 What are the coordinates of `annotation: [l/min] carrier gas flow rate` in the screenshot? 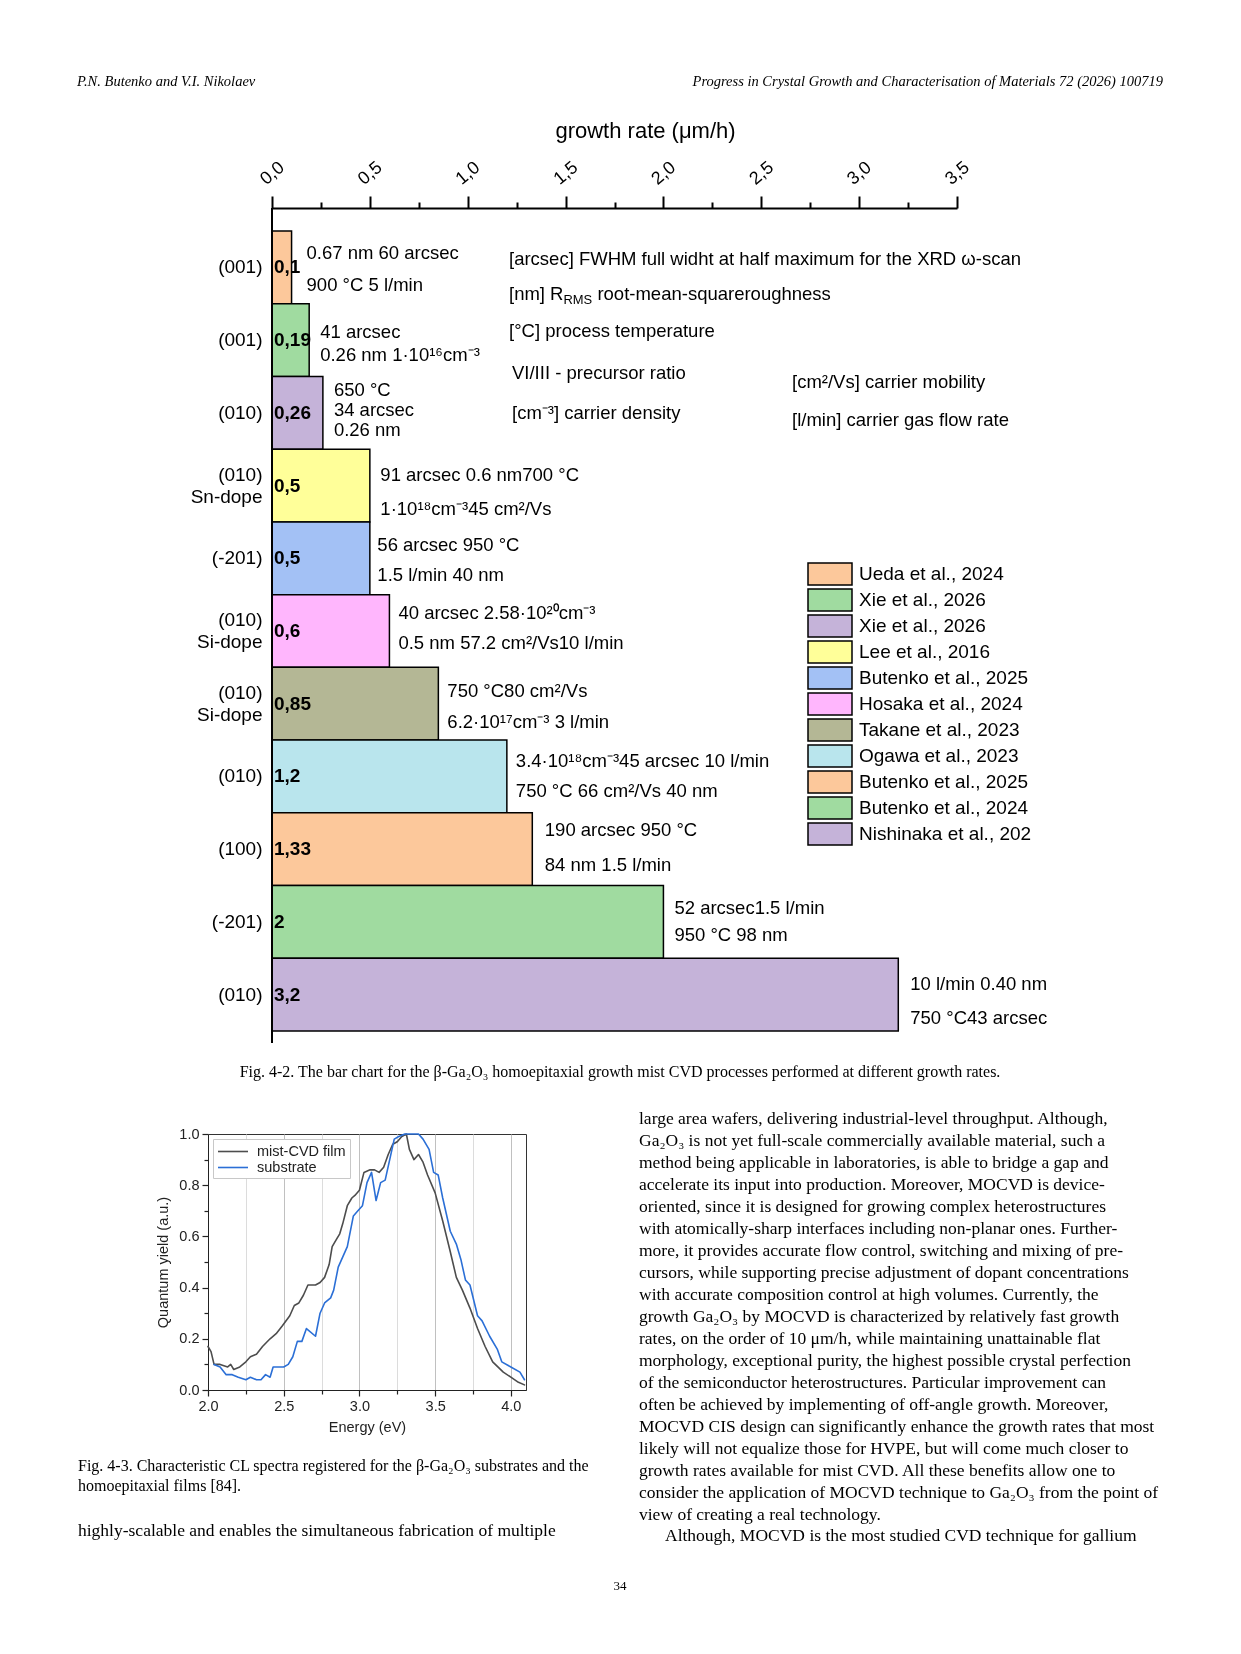 It's located at (900, 419).